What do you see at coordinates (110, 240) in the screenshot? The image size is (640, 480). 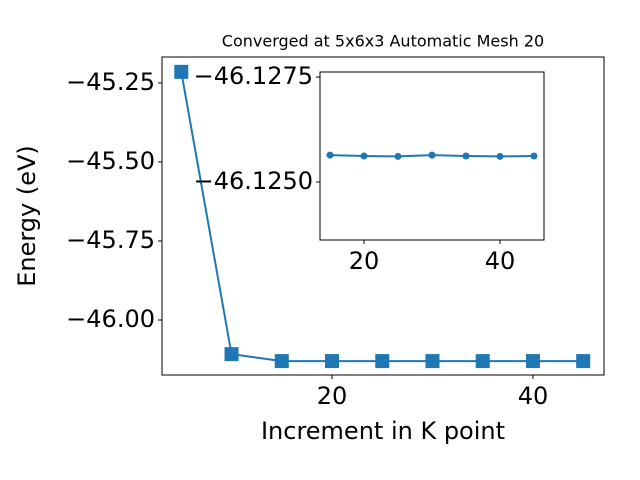 I see `y-tick-label: −45.75` at bounding box center [110, 240].